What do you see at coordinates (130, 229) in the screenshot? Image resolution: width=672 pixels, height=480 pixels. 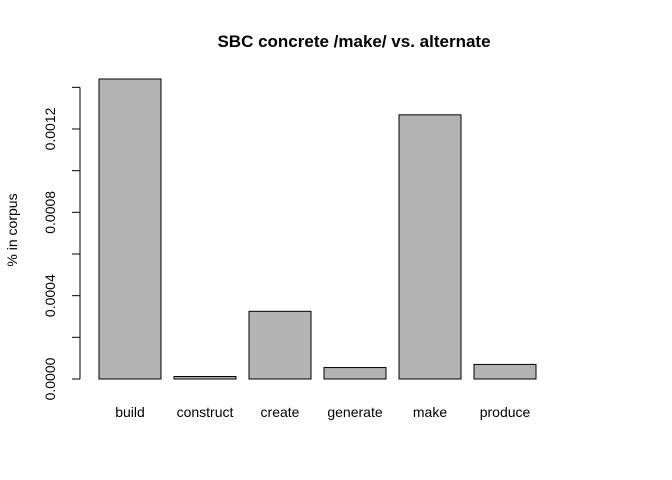 I see `bar-build` at bounding box center [130, 229].